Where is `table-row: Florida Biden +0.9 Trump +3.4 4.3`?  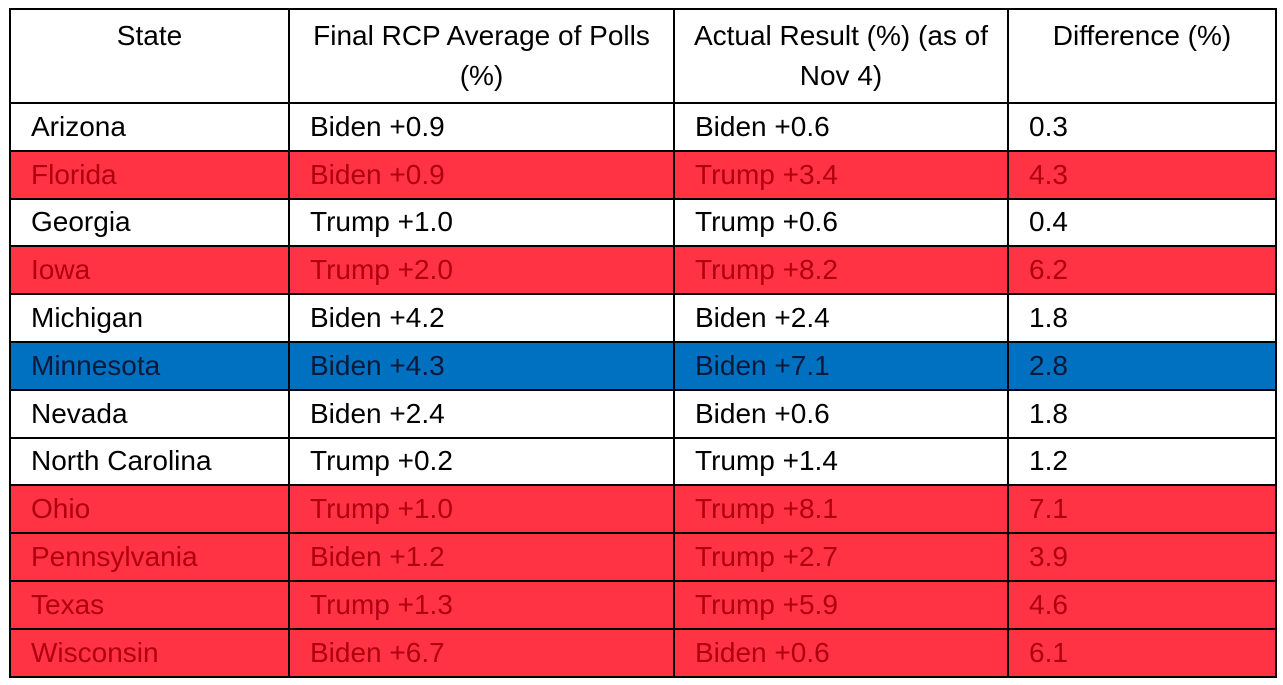 table-row: Florida Biden +0.9 Trump +3.4 4.3 is located at coordinates (643, 174).